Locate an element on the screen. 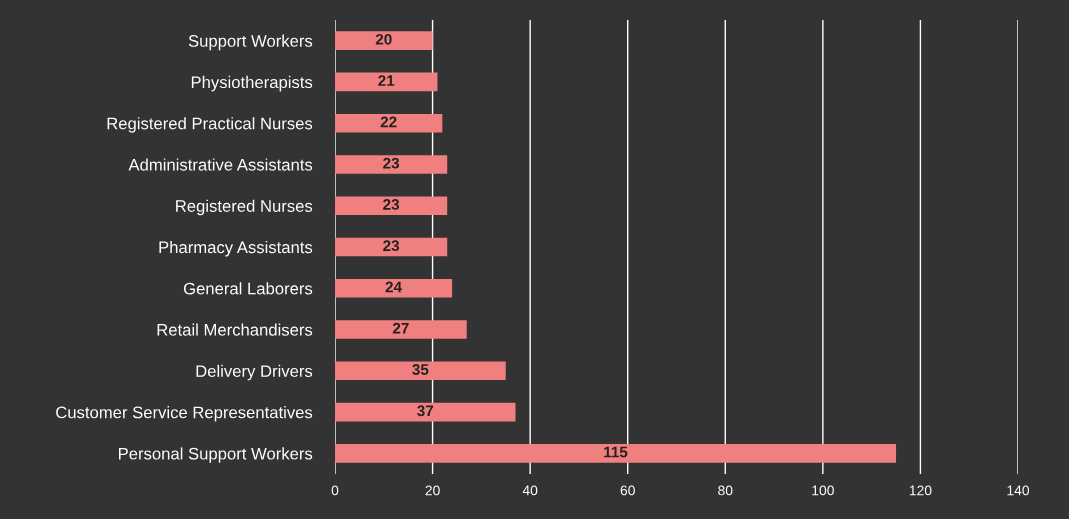  x-tick-label: 0 is located at coordinates (335, 490).